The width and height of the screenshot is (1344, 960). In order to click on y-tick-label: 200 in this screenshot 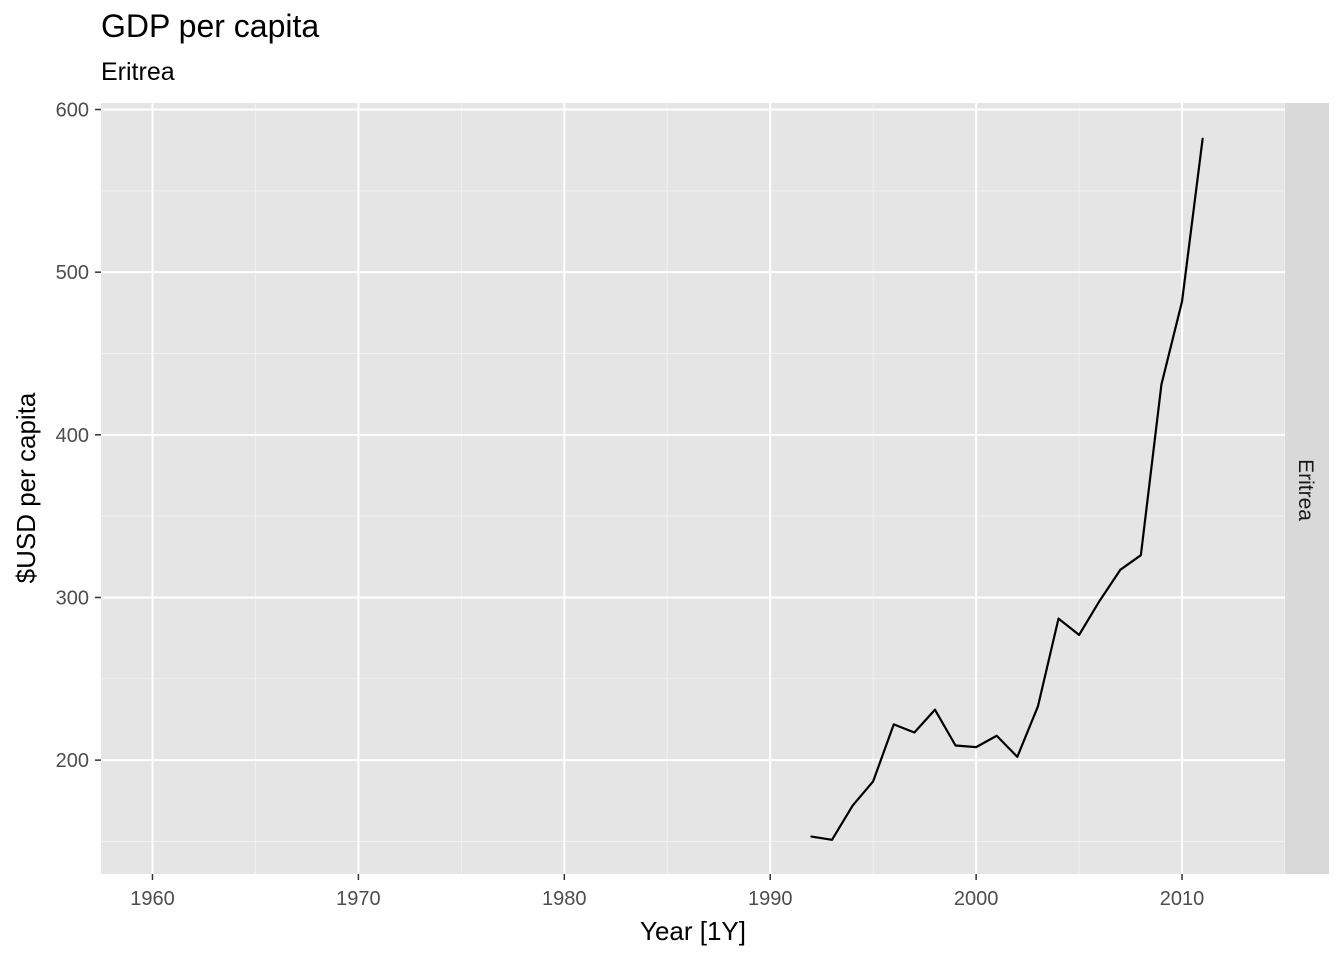, I will do `click(72, 761)`.